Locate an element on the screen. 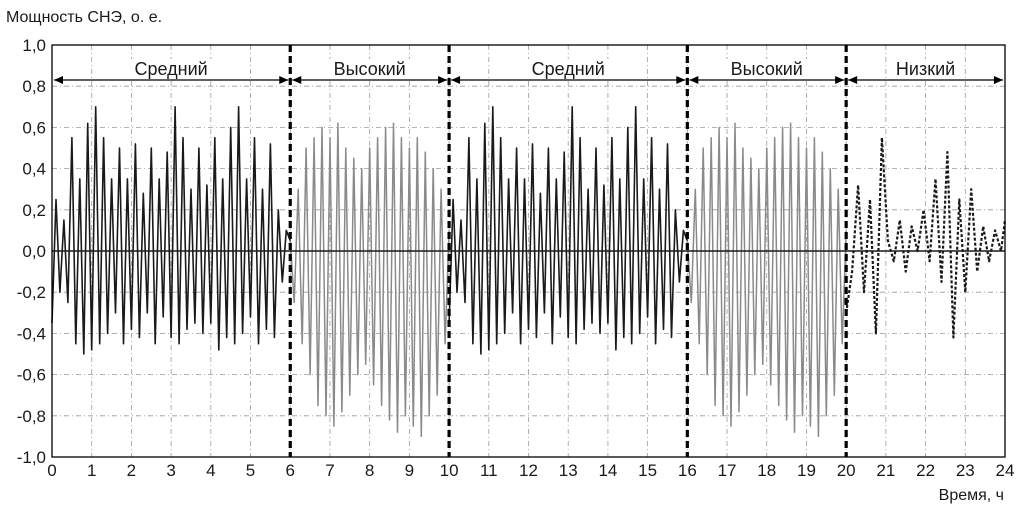 The image size is (1019, 508). x-tick-label: 2 is located at coordinates (131, 470).